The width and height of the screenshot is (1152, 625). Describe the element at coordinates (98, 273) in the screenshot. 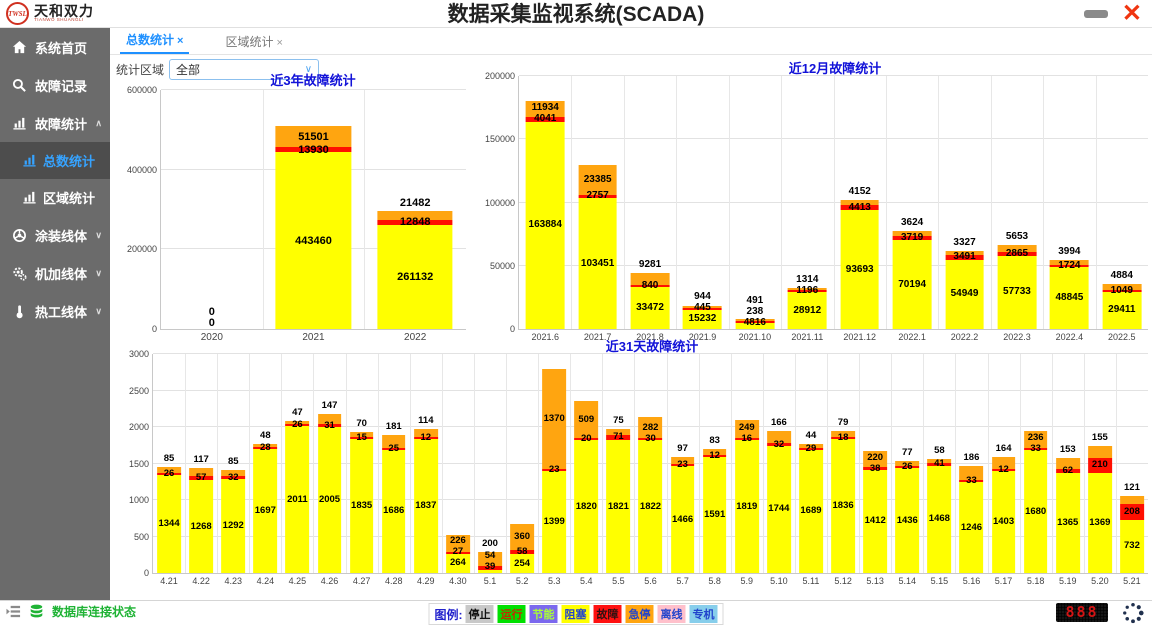

I see `chevron-icon: ∨` at that location.